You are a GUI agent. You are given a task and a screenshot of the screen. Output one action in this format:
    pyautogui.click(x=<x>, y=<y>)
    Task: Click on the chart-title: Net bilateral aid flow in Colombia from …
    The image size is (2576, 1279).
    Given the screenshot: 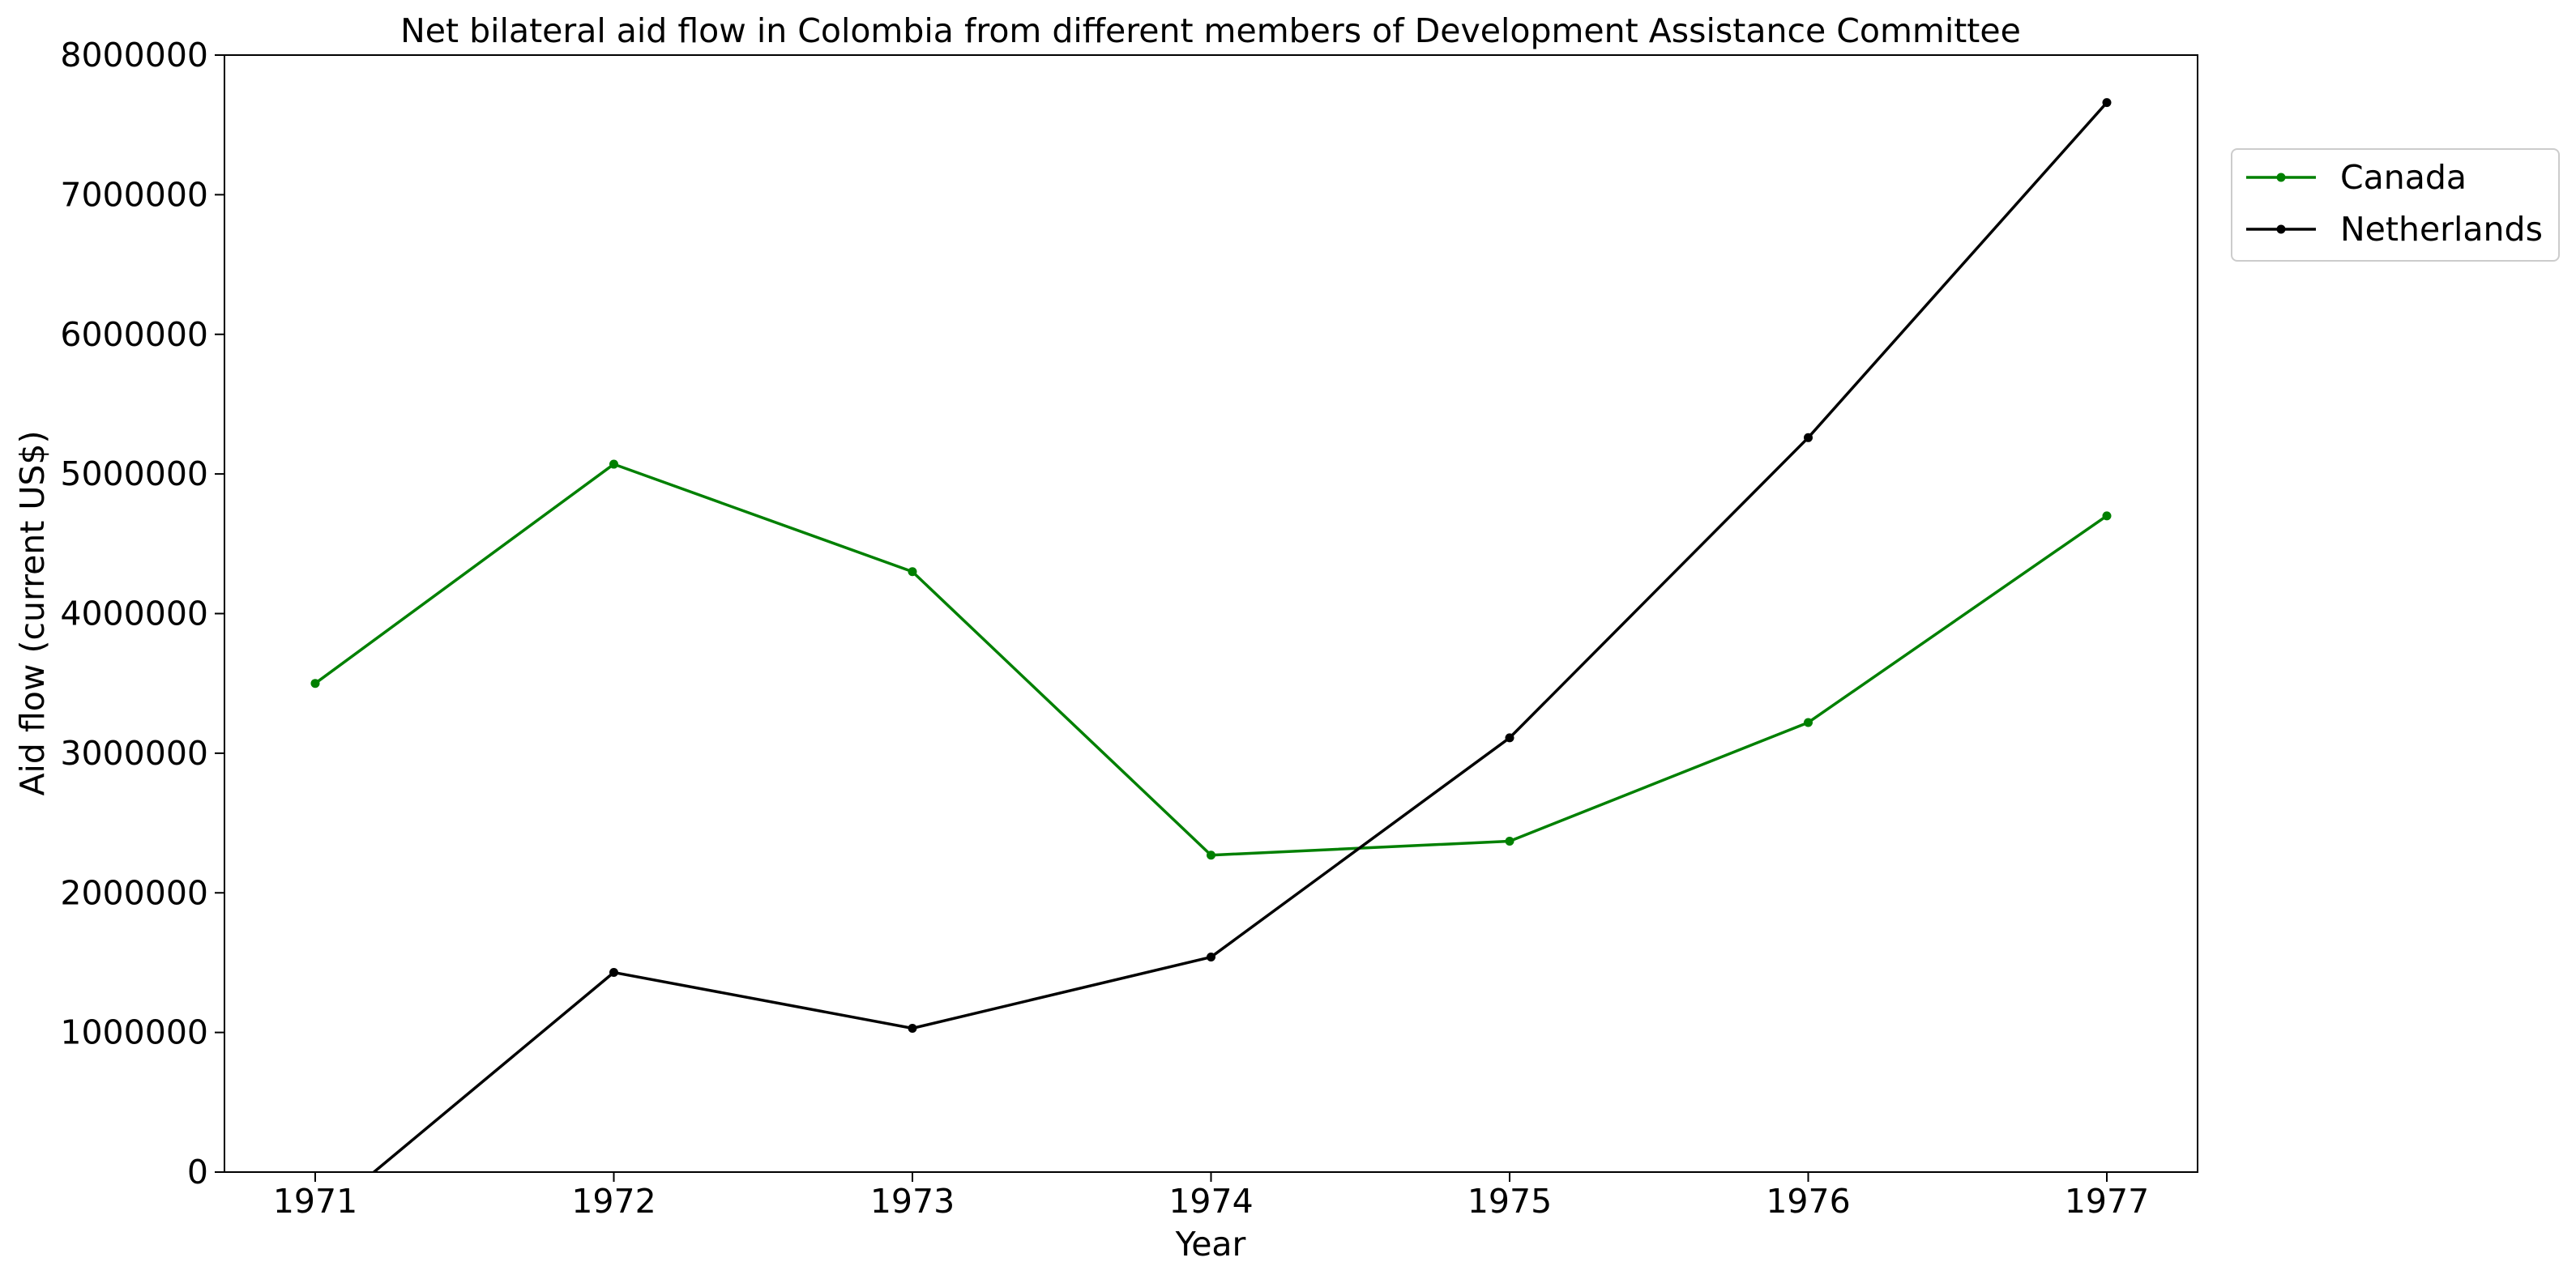 What is the action you would take?
    pyautogui.click(x=1210, y=30)
    